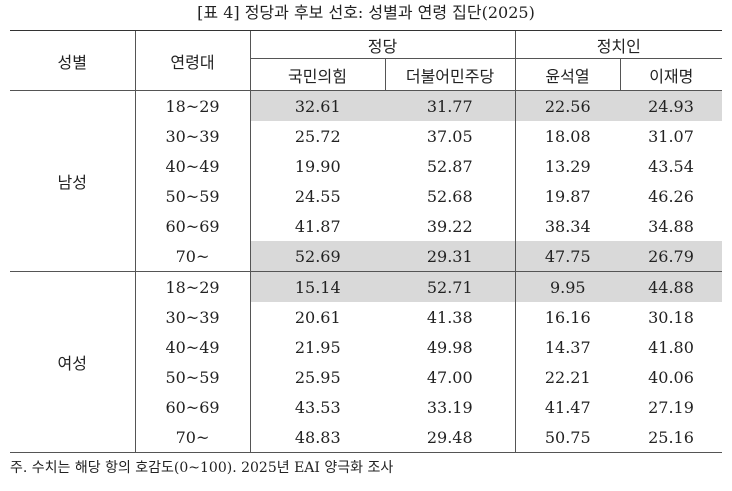 The width and height of the screenshot is (732, 491). What do you see at coordinates (618, 44) in the screenshot?
I see `header-group: 정치인` at bounding box center [618, 44].